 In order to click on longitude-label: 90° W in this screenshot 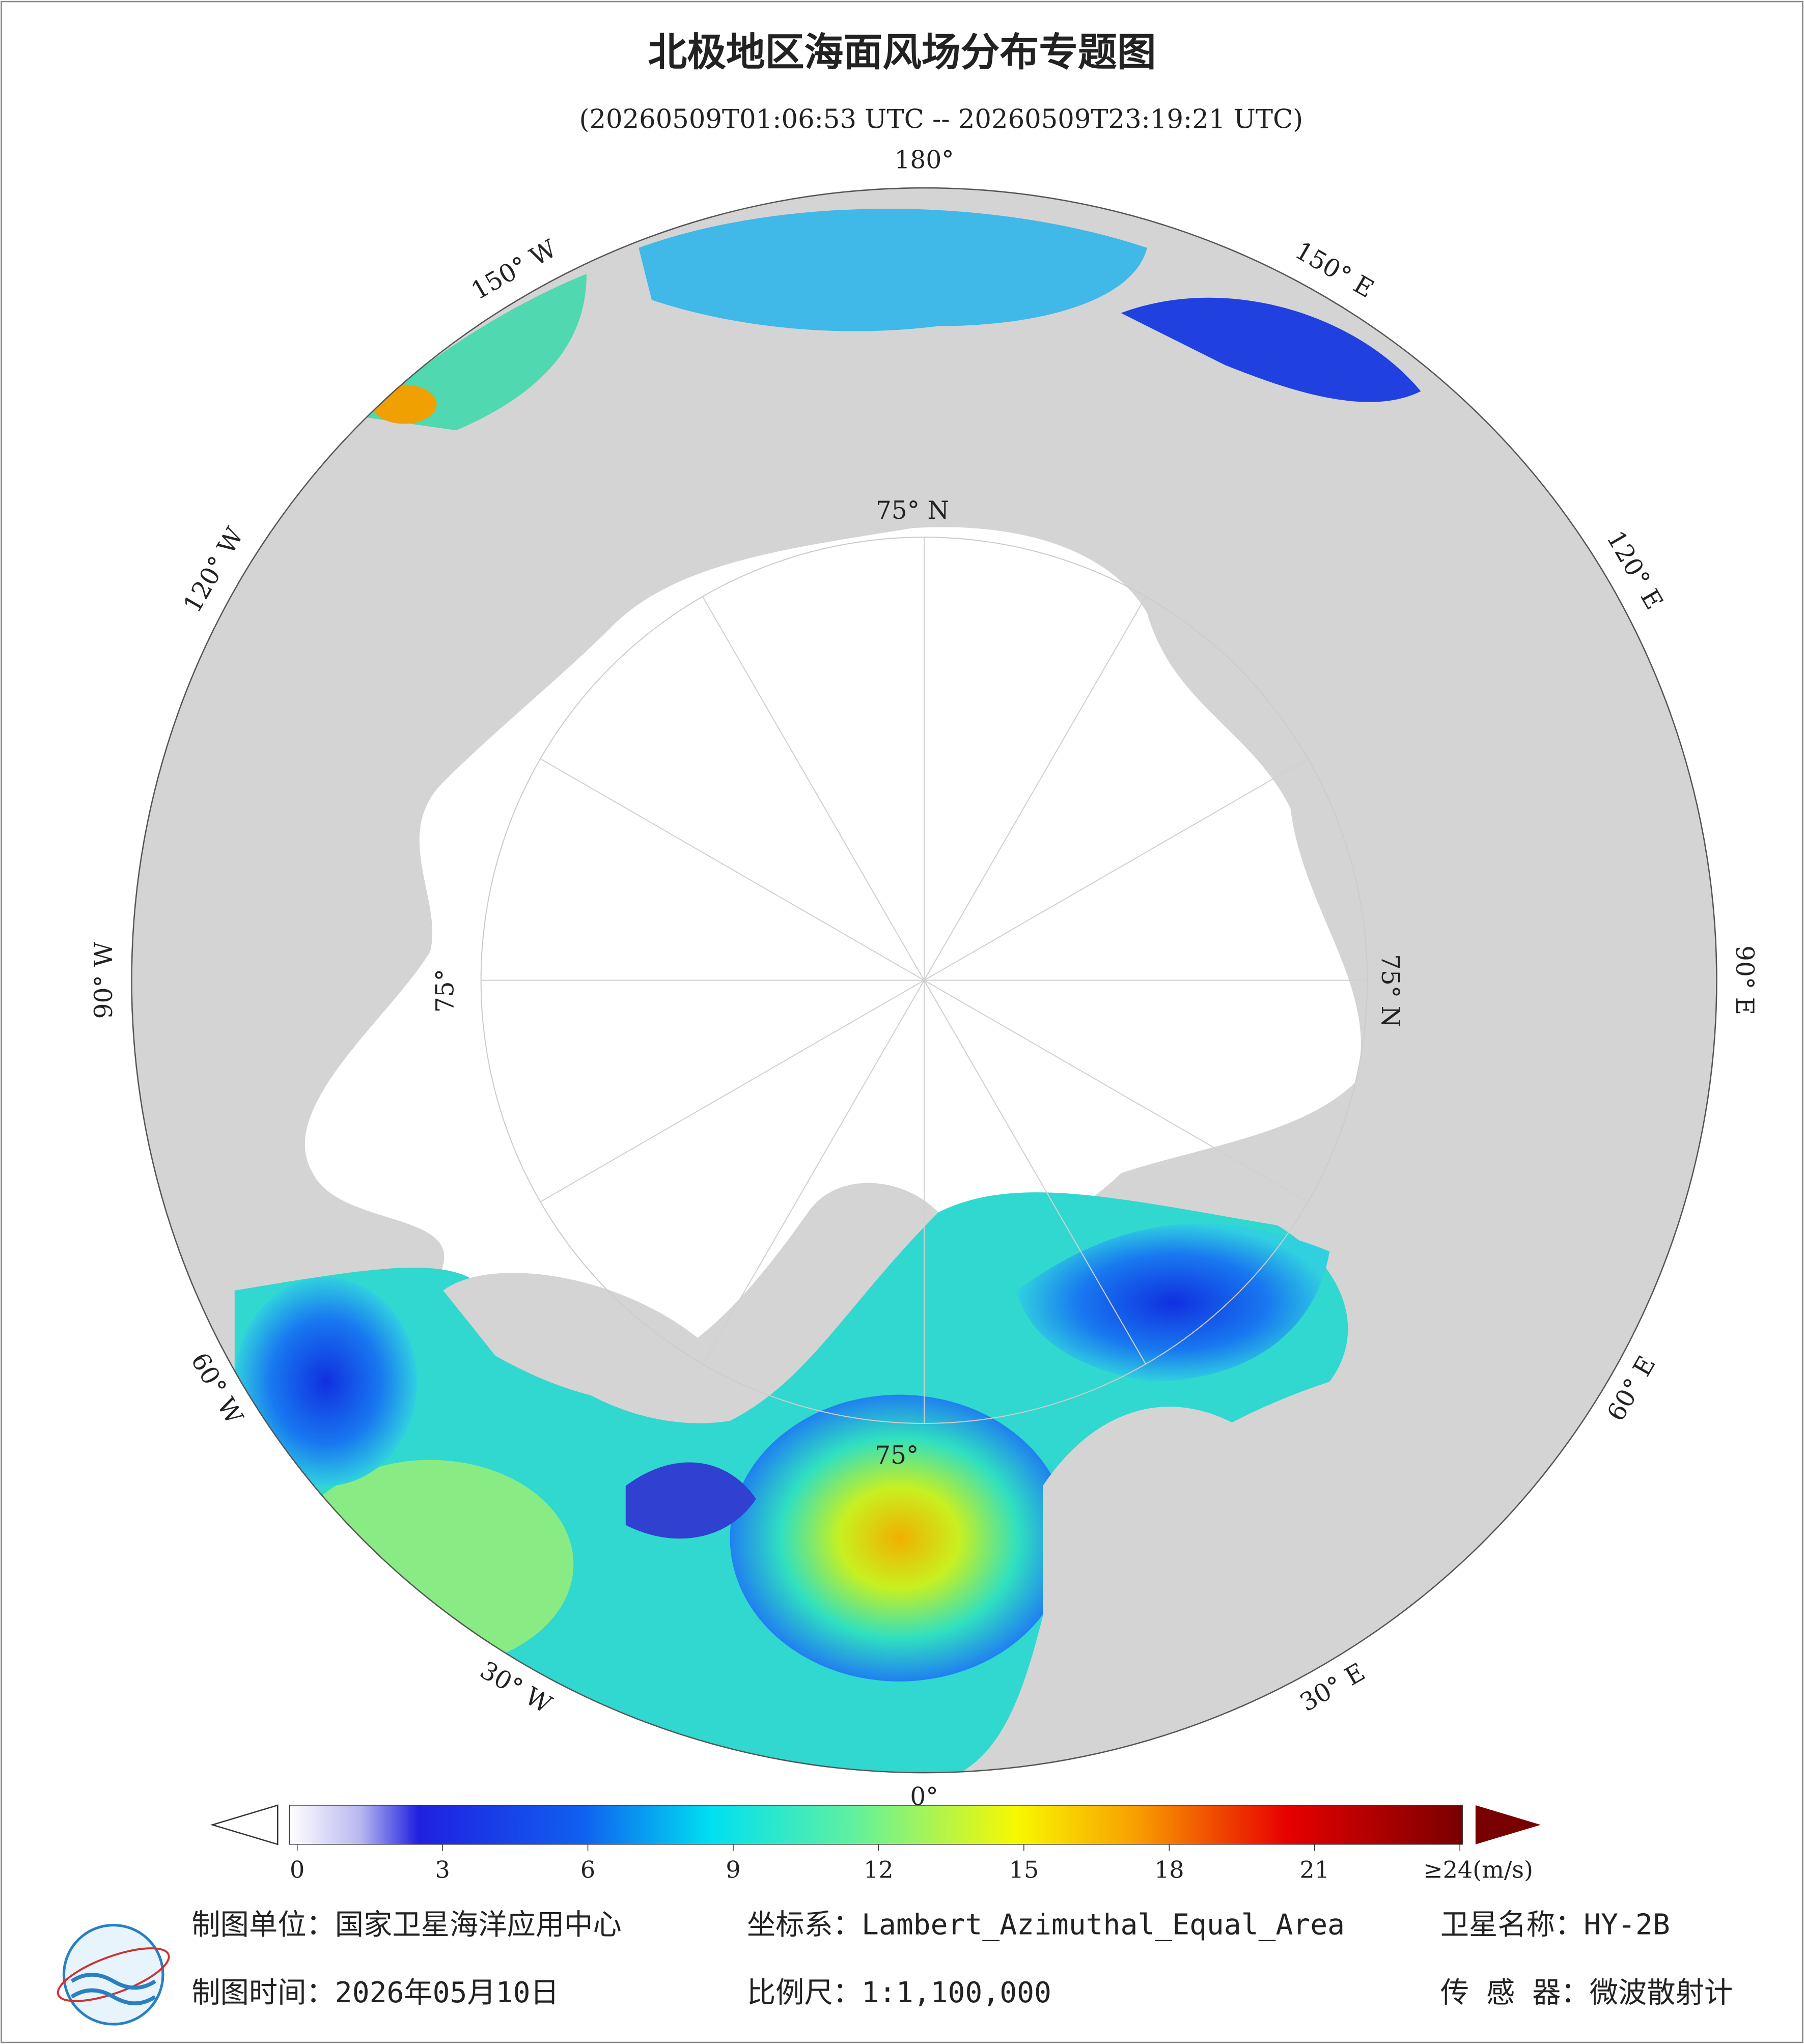, I will do `click(104, 980)`.